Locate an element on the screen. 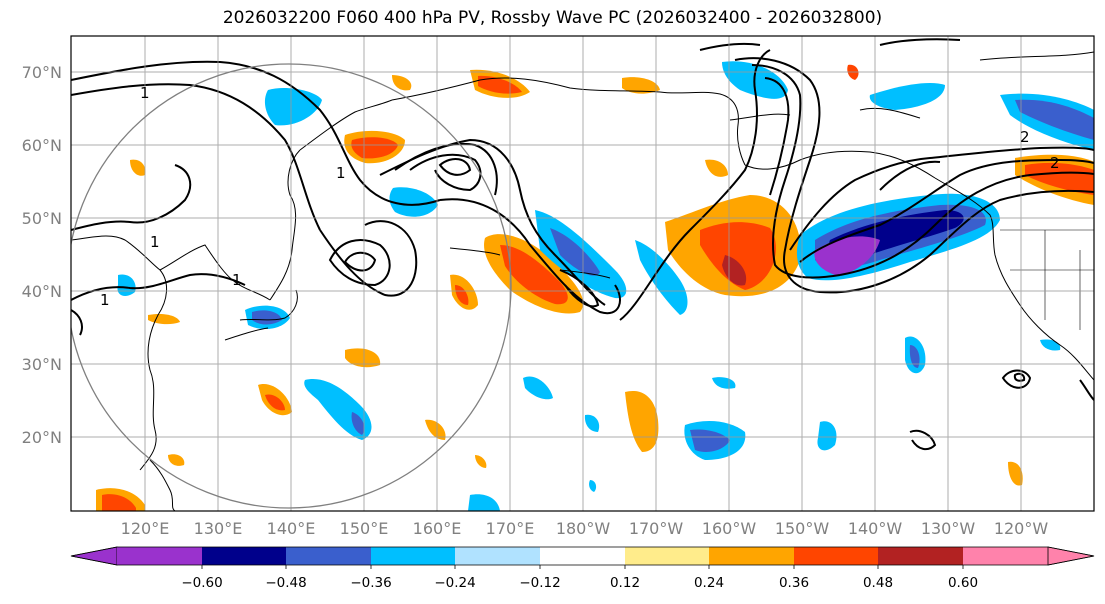 The image size is (1105, 604). lon-label: 130°W is located at coordinates (948, 528).